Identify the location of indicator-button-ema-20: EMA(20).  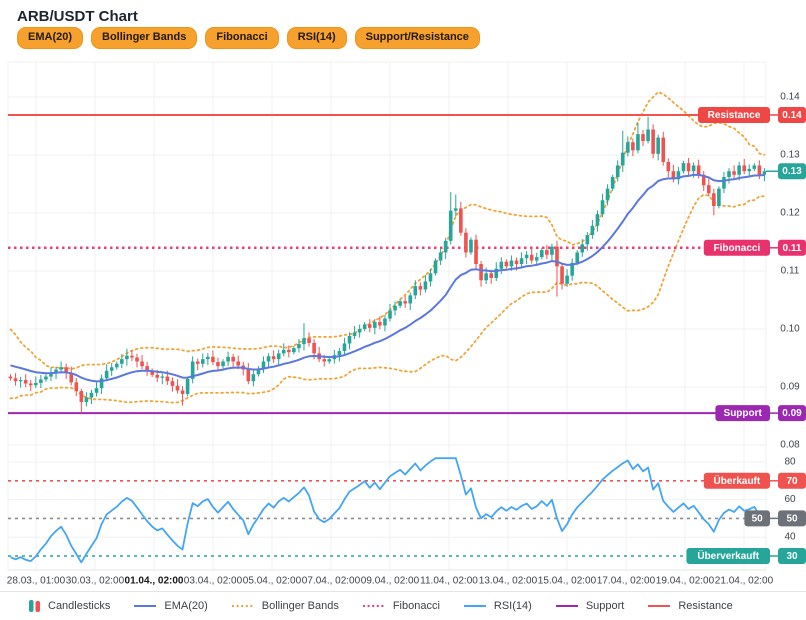
(50, 38).